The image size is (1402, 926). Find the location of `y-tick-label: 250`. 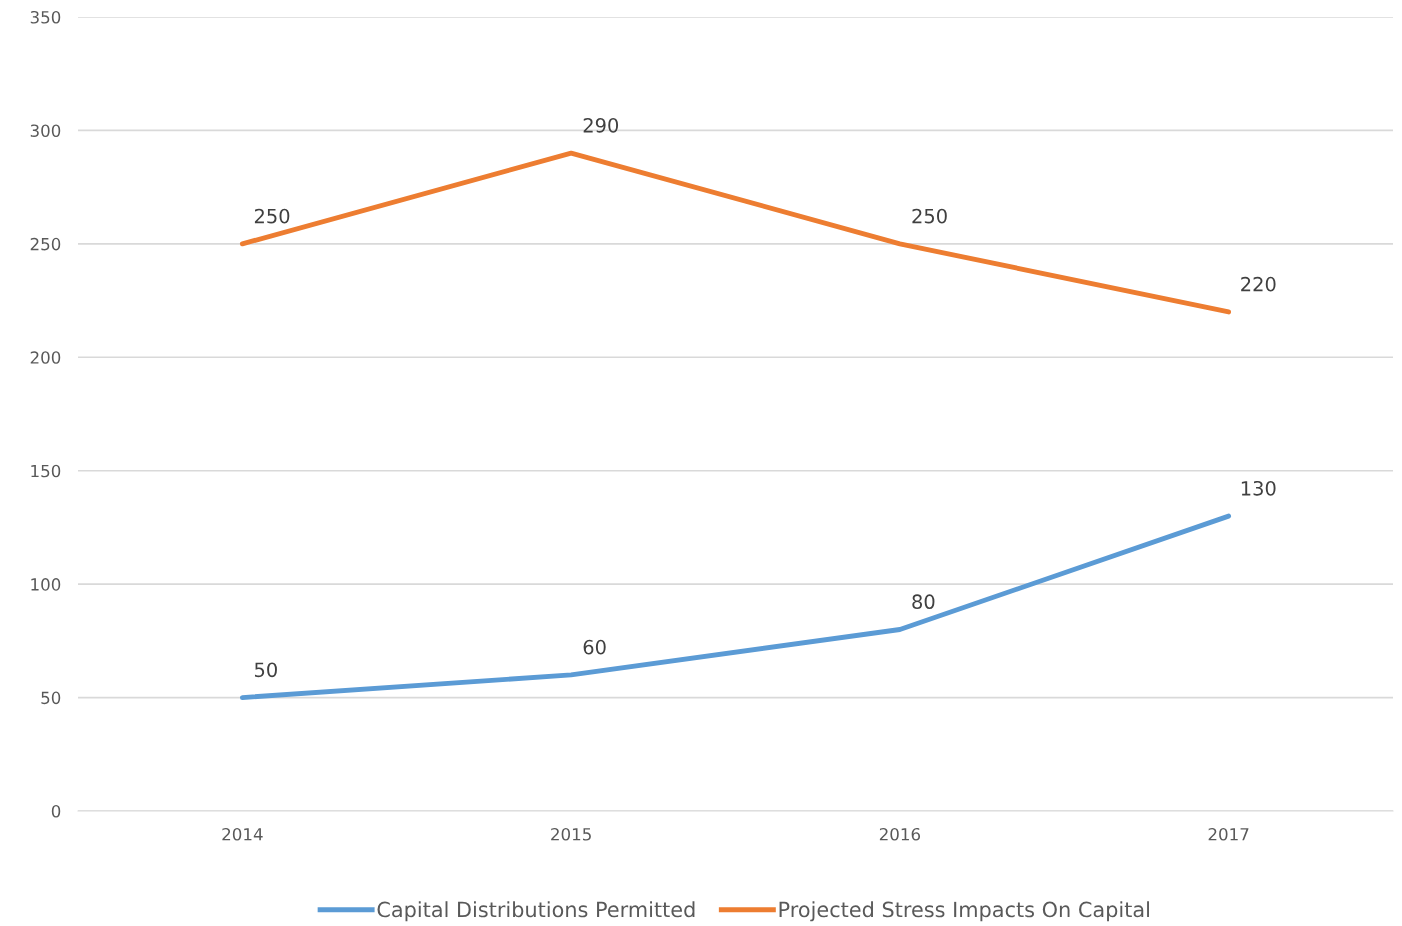

y-tick-label: 250 is located at coordinates (45, 244).